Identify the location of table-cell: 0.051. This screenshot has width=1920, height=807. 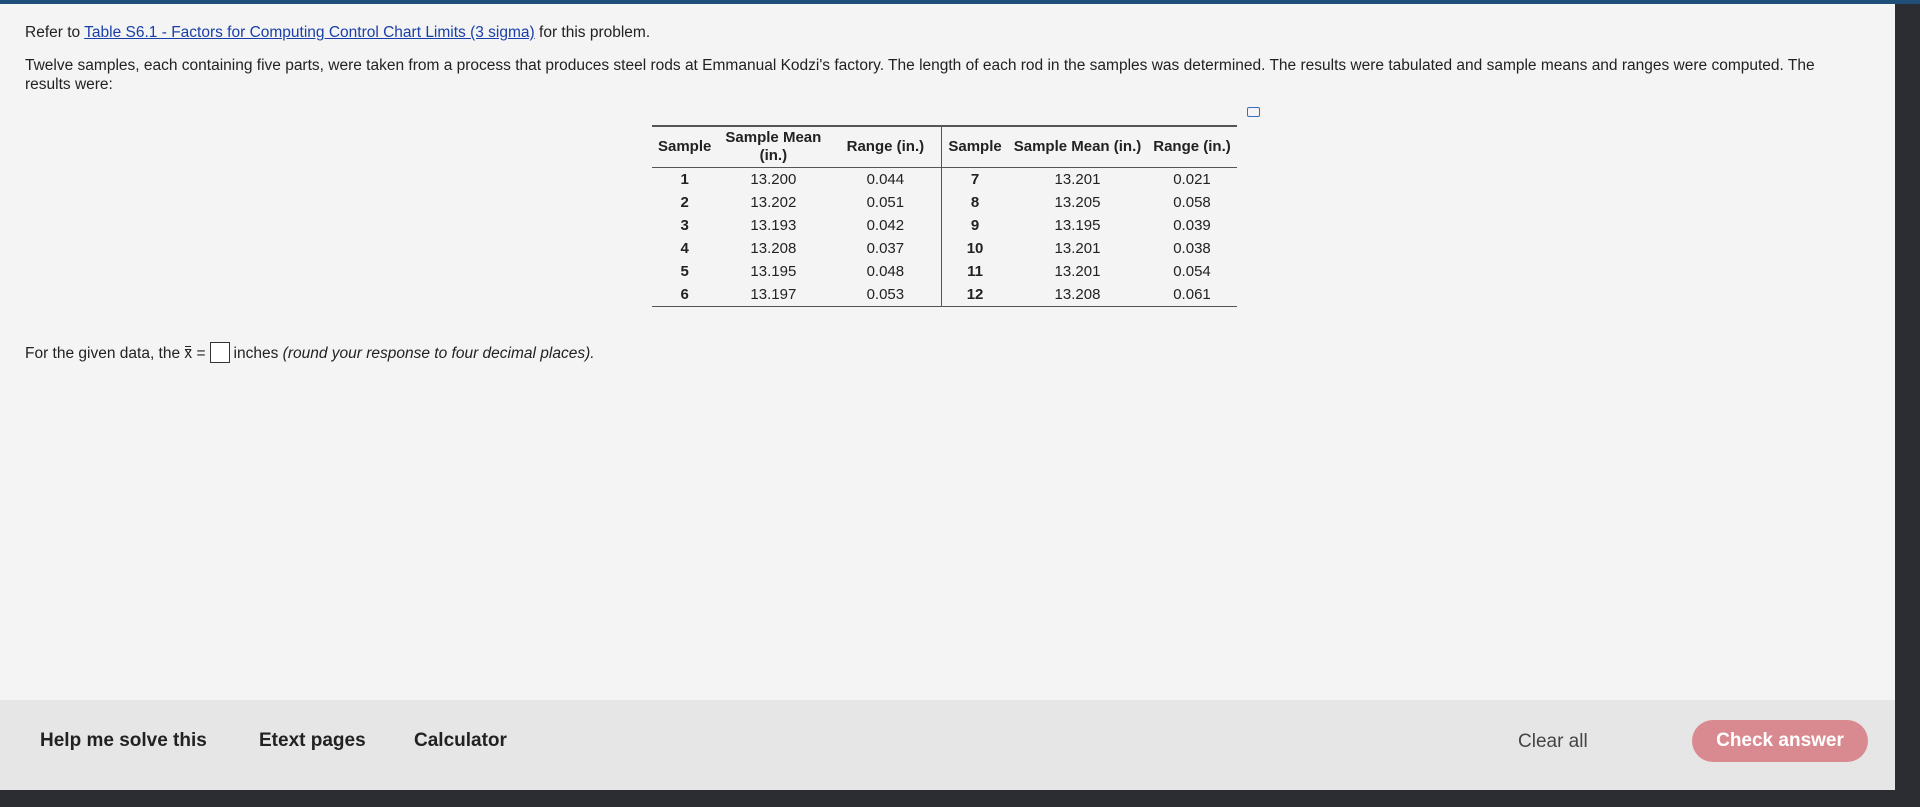
(886, 202).